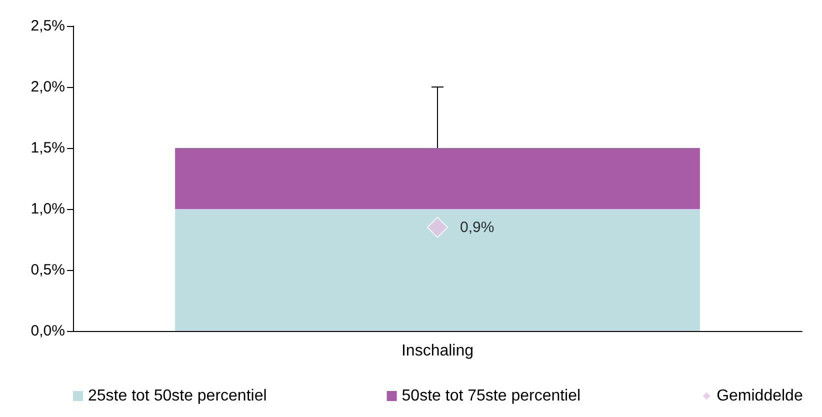 Image resolution: width=822 pixels, height=417 pixels. I want to click on data-label: 0,9%, so click(477, 227).